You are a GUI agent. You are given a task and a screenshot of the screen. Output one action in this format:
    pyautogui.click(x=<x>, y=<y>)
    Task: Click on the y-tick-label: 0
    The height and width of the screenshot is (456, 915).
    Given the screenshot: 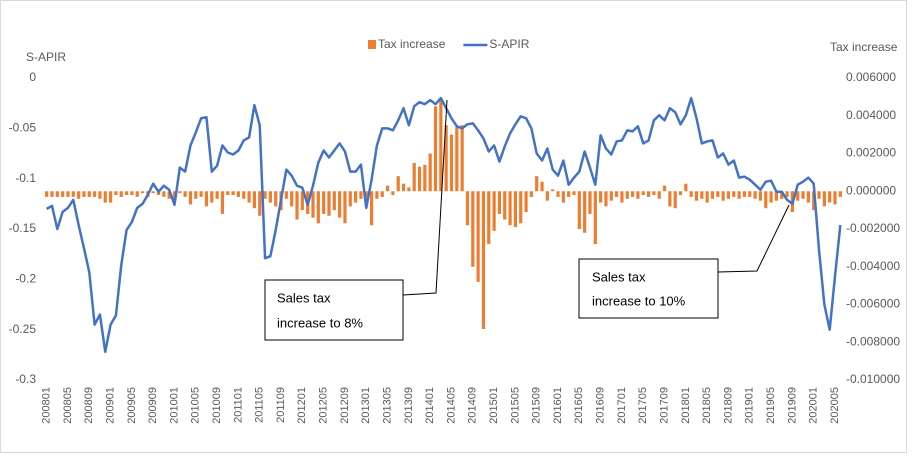 What is the action you would take?
    pyautogui.click(x=32, y=77)
    